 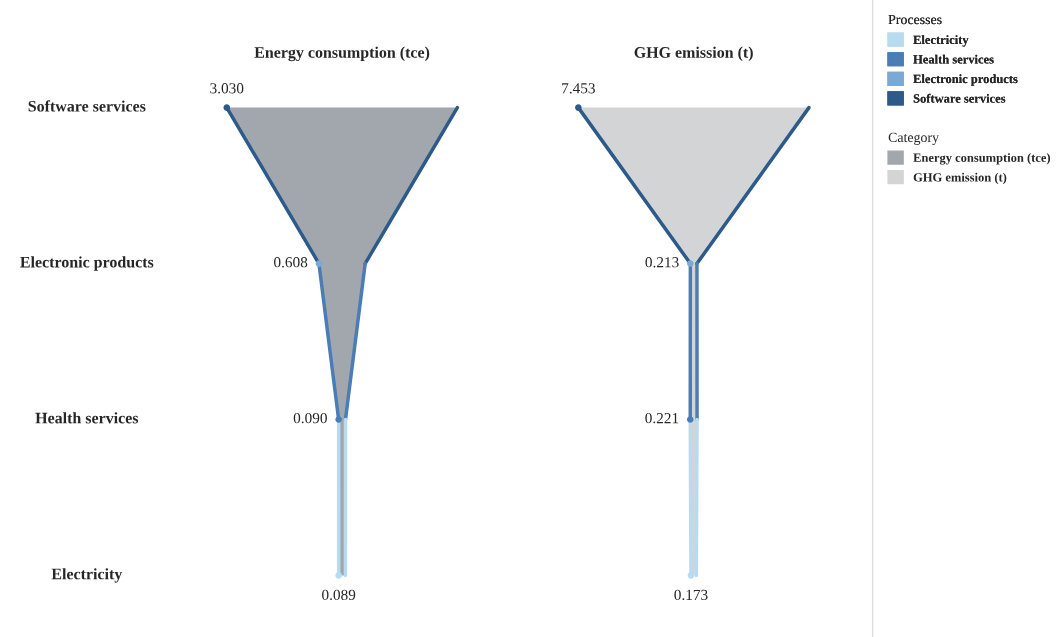 What do you see at coordinates (913, 138) in the screenshot?
I see `legend-title: Category` at bounding box center [913, 138].